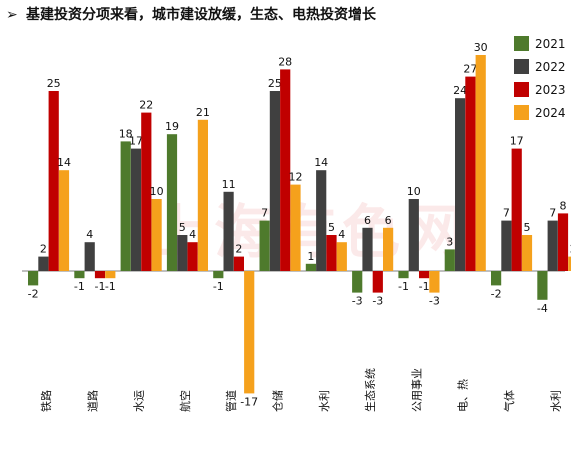 This screenshot has width=571, height=472. I want to click on legend-swatch-2022, so click(521, 66).